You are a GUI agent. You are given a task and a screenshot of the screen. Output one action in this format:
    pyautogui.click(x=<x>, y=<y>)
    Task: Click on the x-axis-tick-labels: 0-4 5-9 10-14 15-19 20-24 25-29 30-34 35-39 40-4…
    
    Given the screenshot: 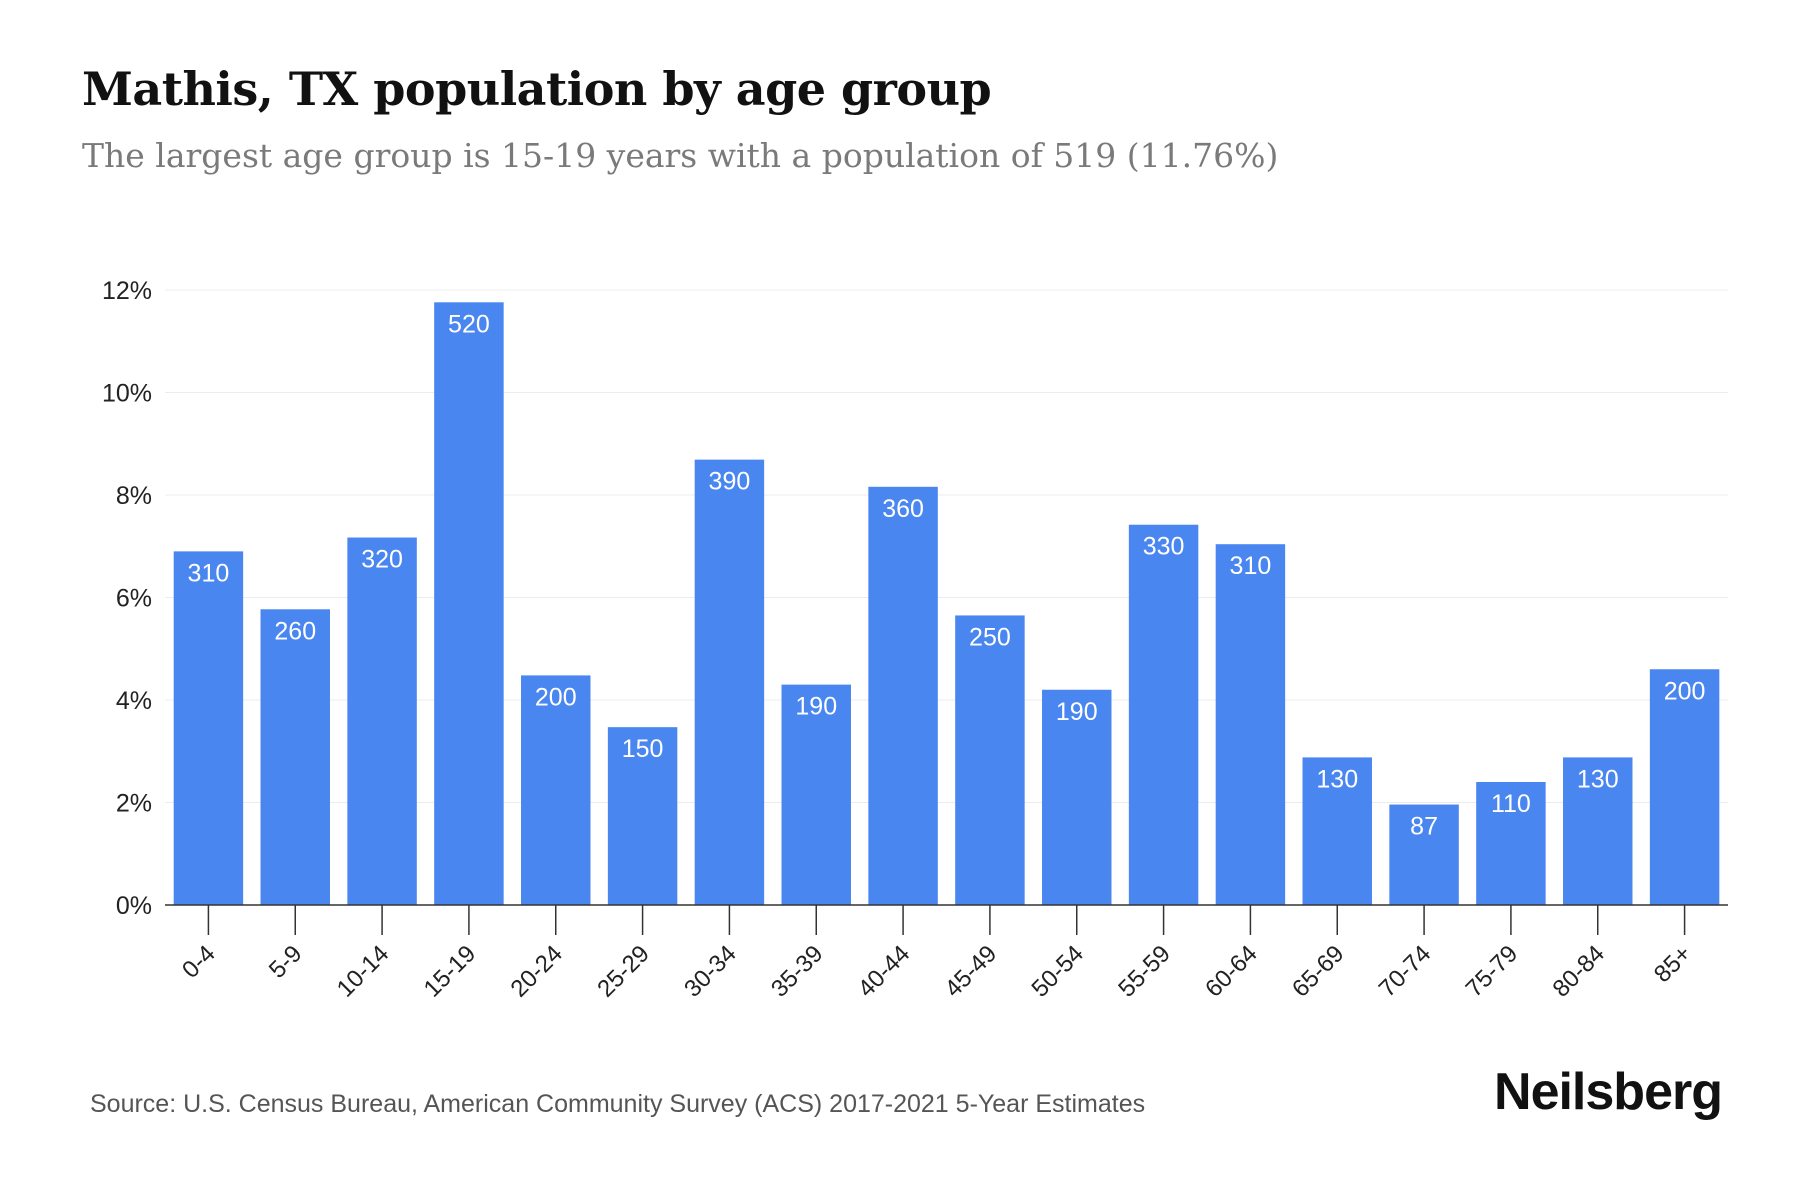 What is the action you would take?
    pyautogui.click(x=937, y=971)
    